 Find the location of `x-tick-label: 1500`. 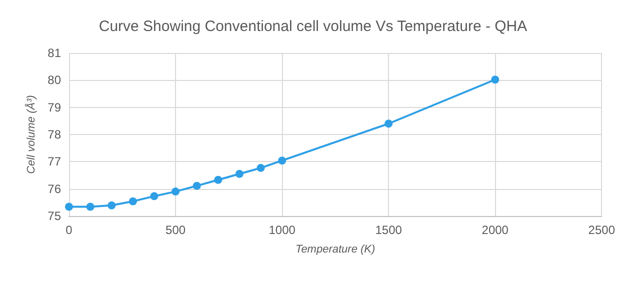

x-tick-label: 1500 is located at coordinates (388, 230).